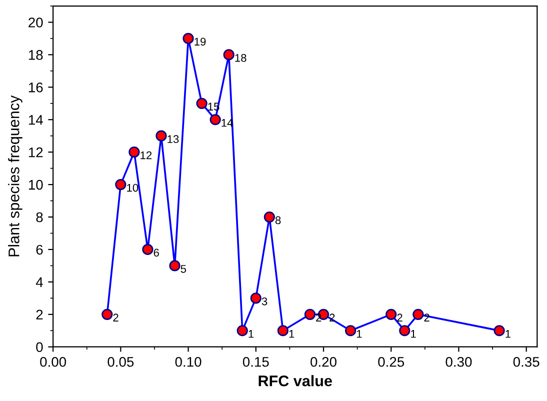 This screenshot has height=401, width=547. What do you see at coordinates (278, 220) in the screenshot?
I see `data-label: 8` at bounding box center [278, 220].